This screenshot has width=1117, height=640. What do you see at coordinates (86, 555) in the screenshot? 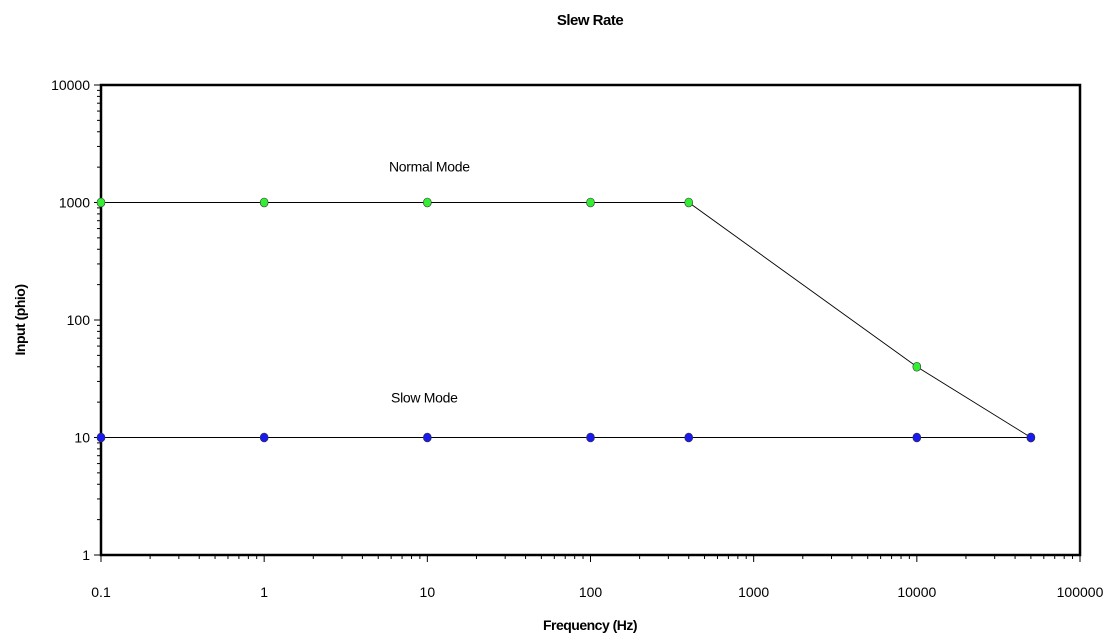
I see `y-tick-label: 1` at bounding box center [86, 555].